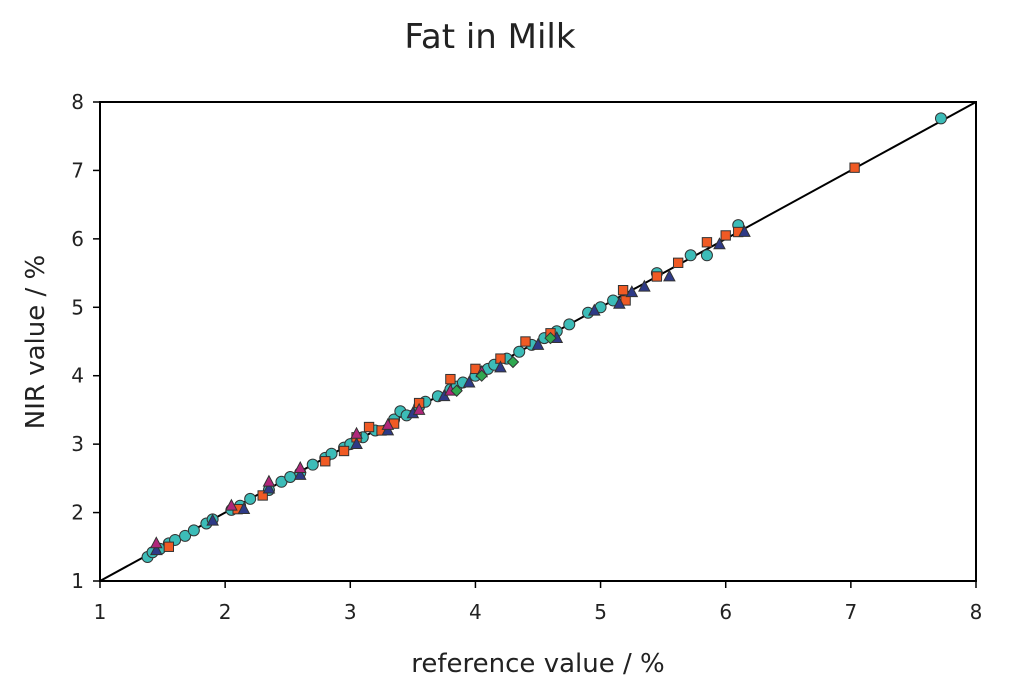 Image resolution: width=1009 pixels, height=692 pixels. What do you see at coordinates (489, 37) in the screenshot?
I see `chart-title: Fat in Milk` at bounding box center [489, 37].